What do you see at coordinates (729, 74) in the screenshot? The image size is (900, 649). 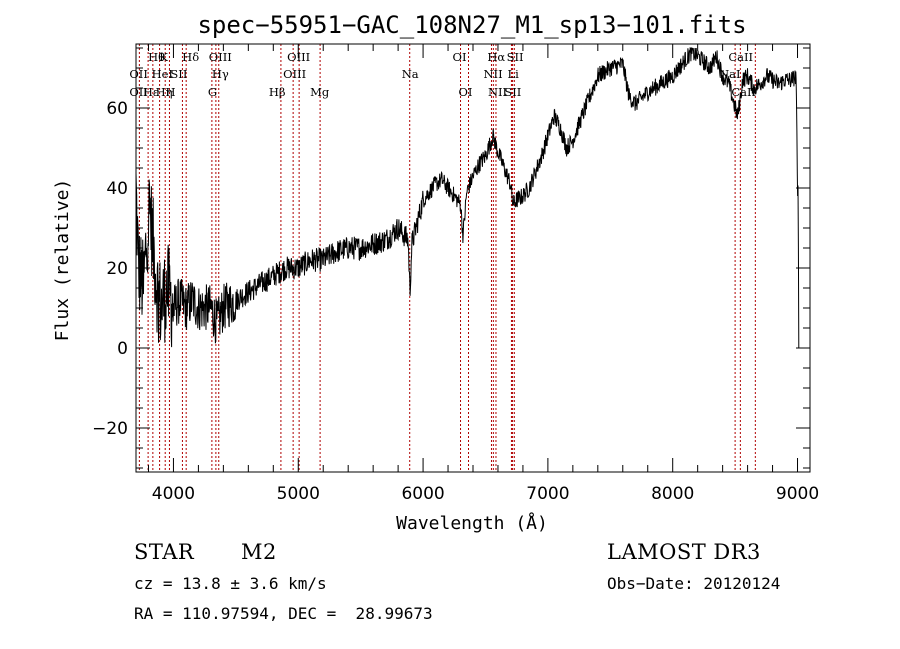 I see `line-marker-label: NaI` at bounding box center [729, 74].